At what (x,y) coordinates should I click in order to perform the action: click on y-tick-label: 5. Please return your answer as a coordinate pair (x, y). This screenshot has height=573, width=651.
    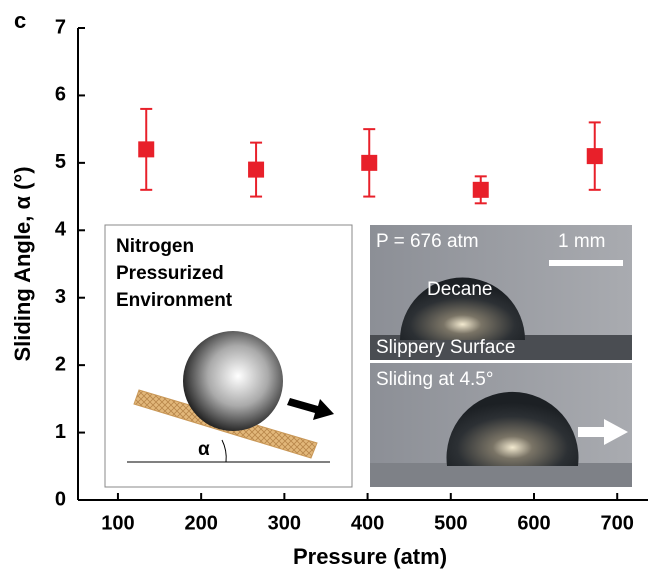
    Looking at the image, I should click on (60, 162).